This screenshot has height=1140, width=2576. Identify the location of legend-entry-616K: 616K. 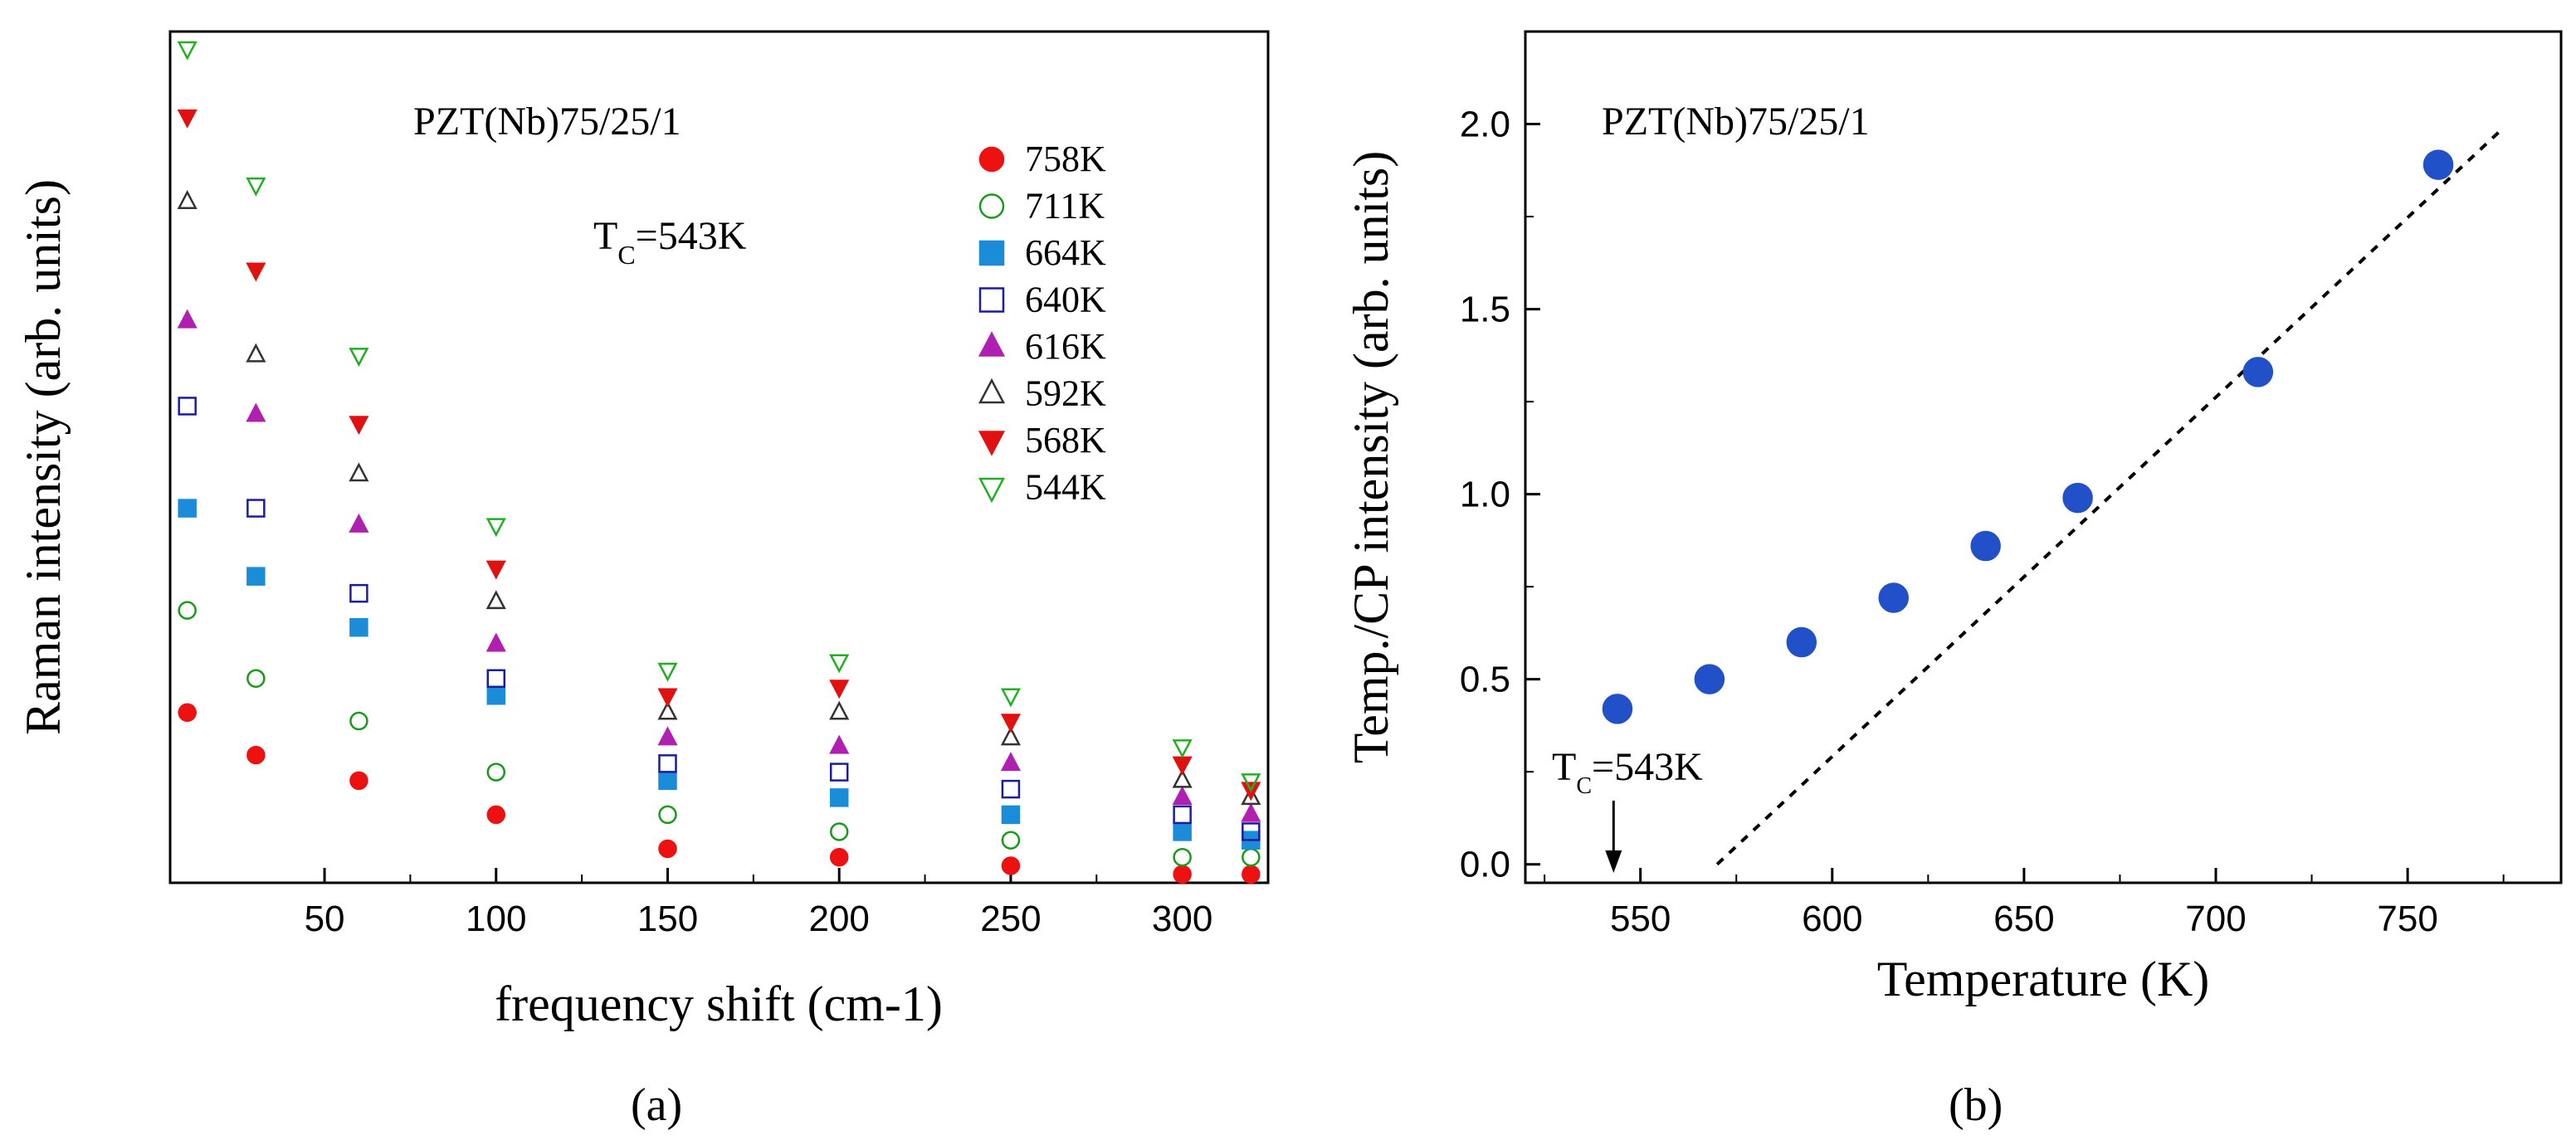
(1042, 346).